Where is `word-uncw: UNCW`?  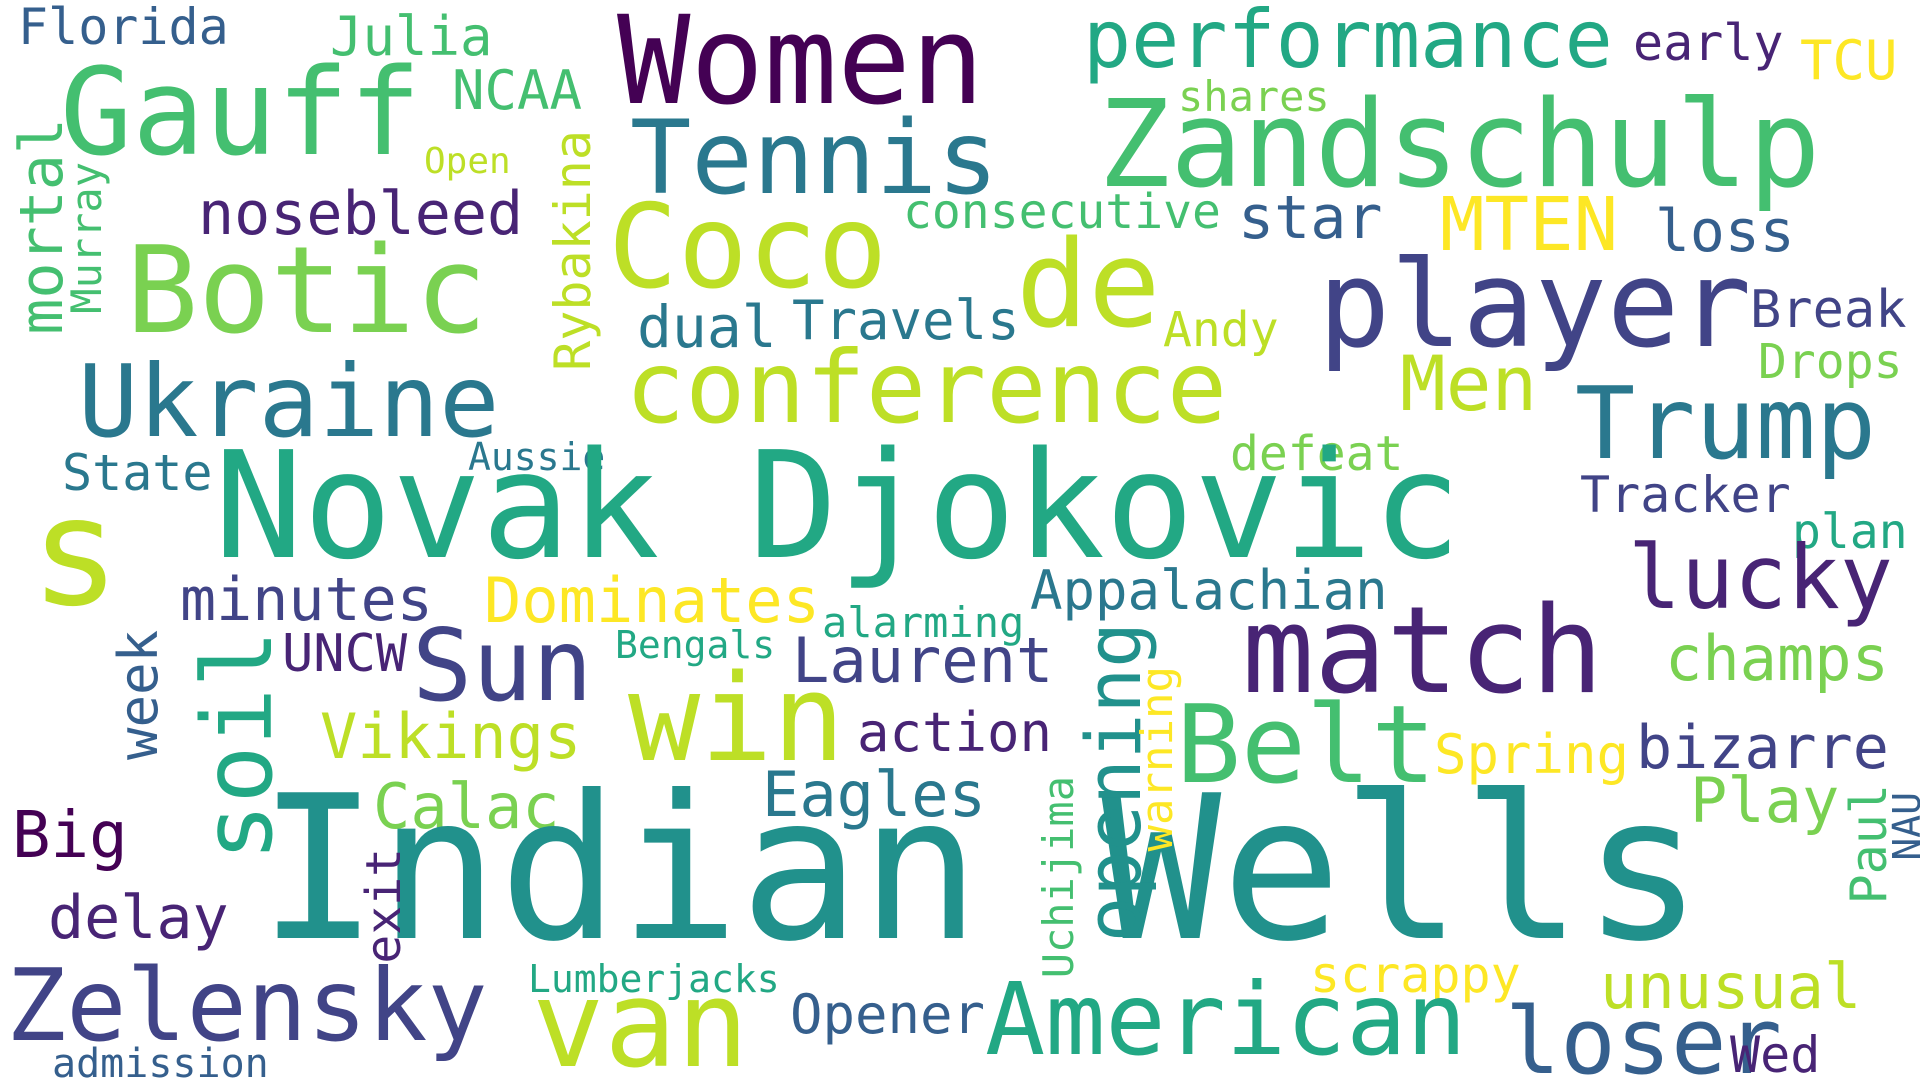
word-uncw: UNCW is located at coordinates (345, 654).